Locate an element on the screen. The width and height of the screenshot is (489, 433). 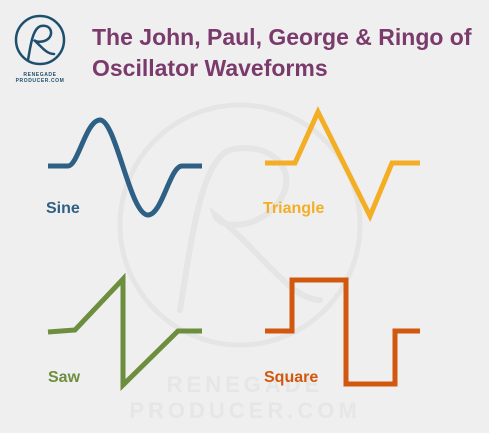
saw-label: Saw is located at coordinates (64, 377).